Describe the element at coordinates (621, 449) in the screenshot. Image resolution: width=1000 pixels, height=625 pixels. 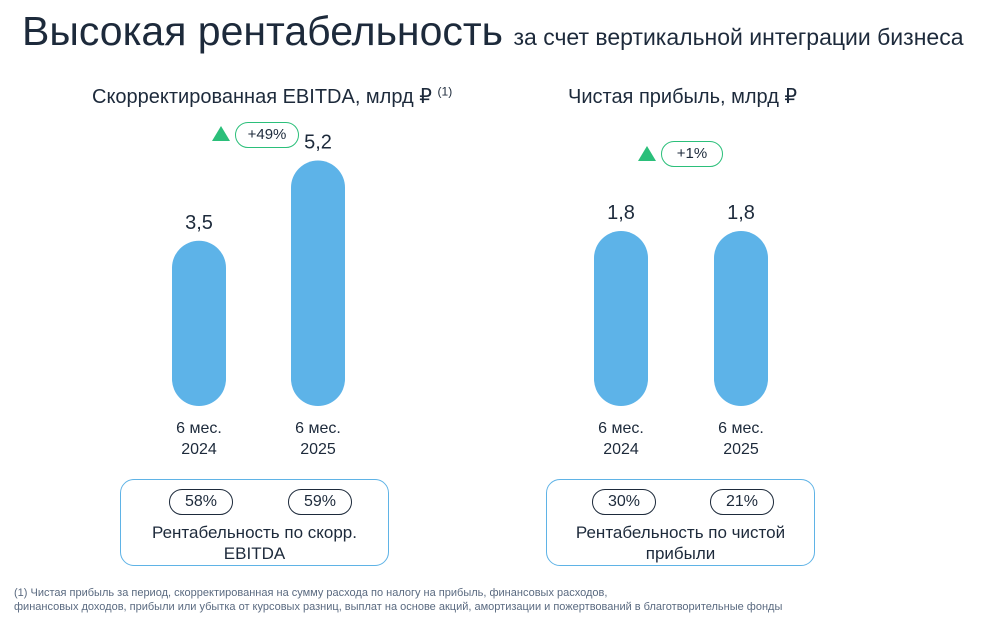
I see `category-label-net-profit-0-1: 2024` at that location.